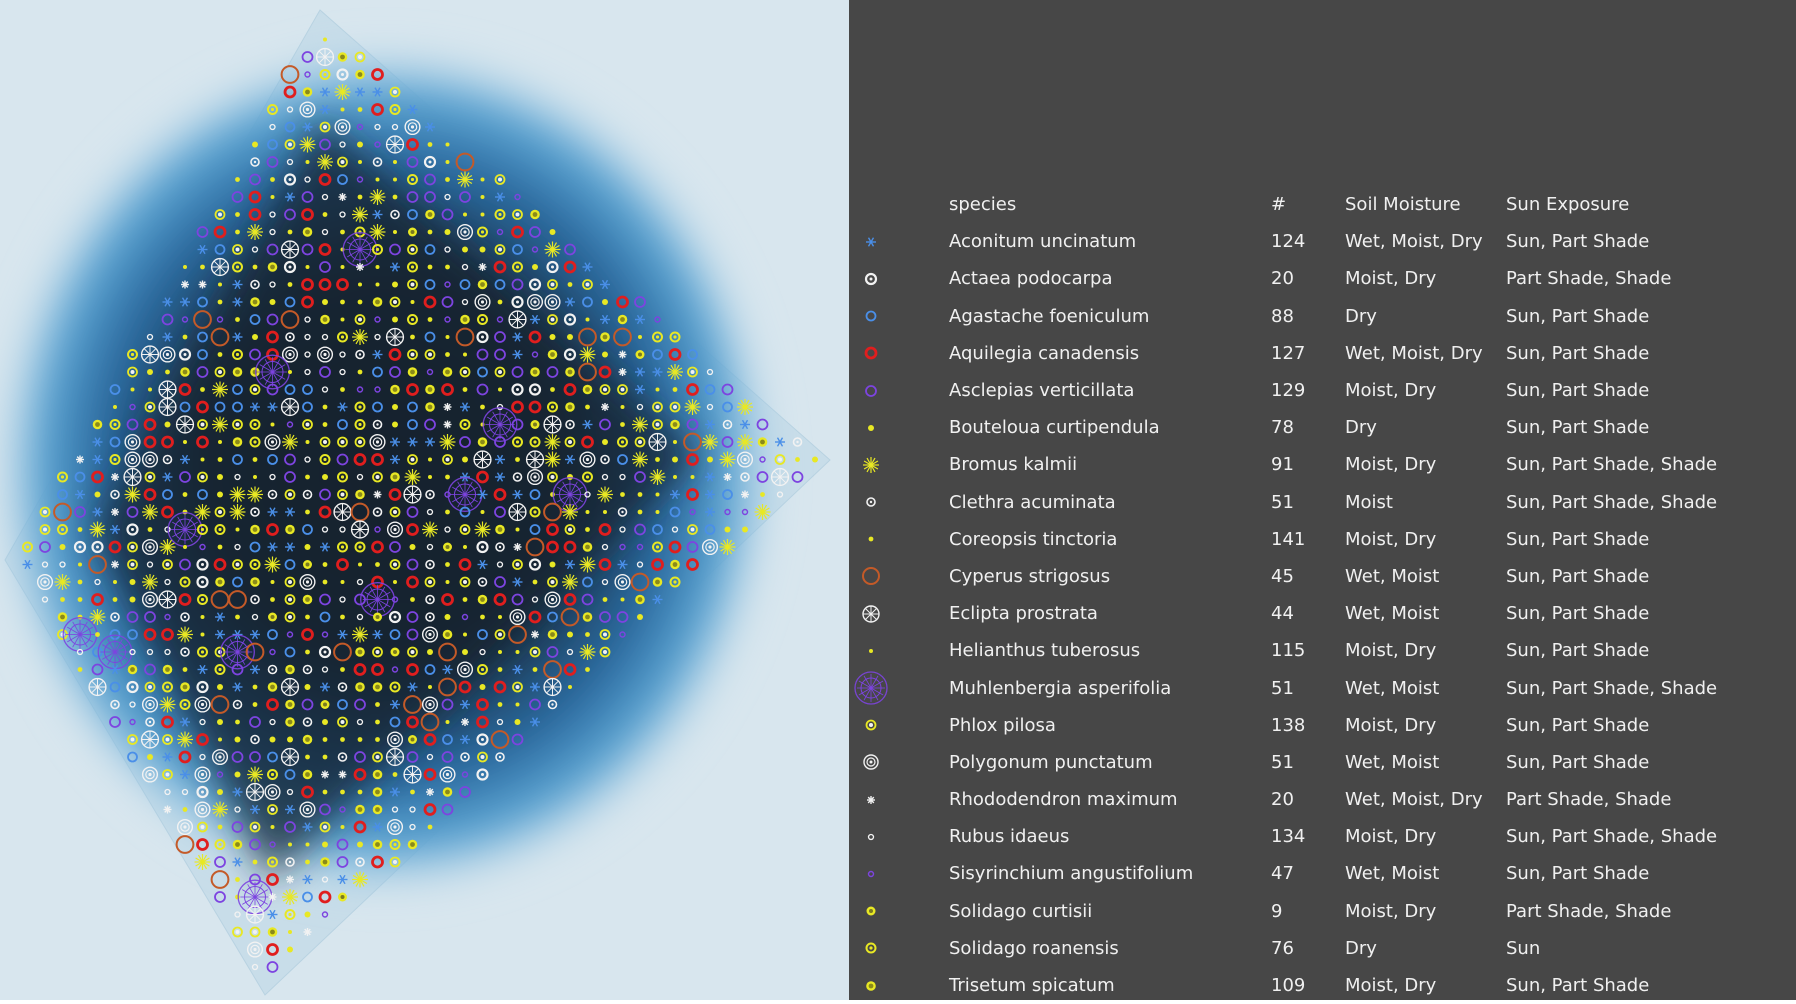 The height and width of the screenshot is (1004, 1796). What do you see at coordinates (1612, 837) in the screenshot?
I see `sun-exposure: Sun, Part Shade, Shade` at bounding box center [1612, 837].